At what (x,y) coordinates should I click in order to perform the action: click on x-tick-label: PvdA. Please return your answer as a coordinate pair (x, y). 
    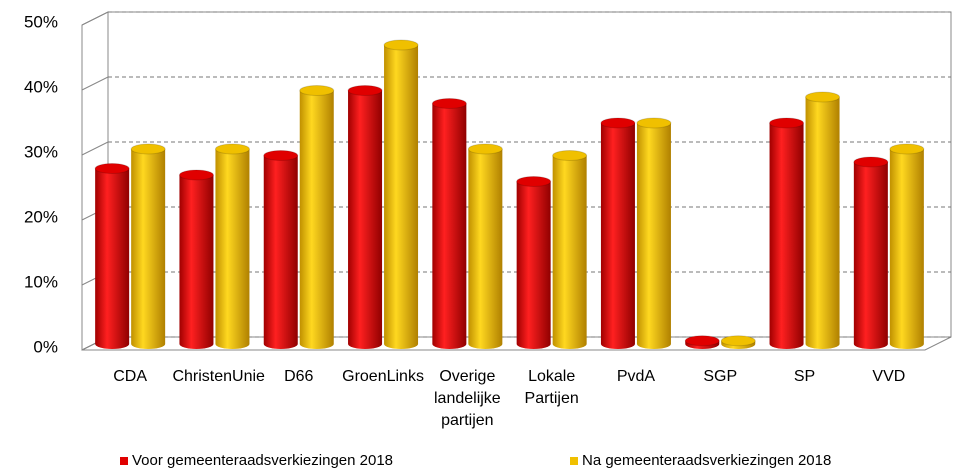
    Looking at the image, I should click on (636, 376).